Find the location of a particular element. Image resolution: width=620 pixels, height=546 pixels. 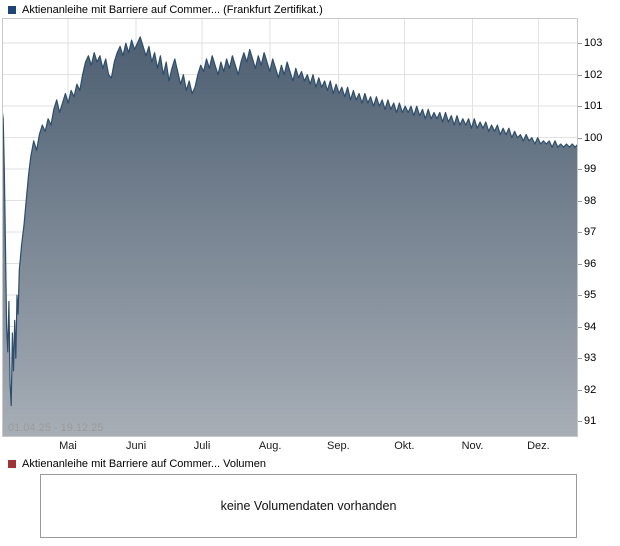

y-axis-label: 98 is located at coordinates (590, 200).